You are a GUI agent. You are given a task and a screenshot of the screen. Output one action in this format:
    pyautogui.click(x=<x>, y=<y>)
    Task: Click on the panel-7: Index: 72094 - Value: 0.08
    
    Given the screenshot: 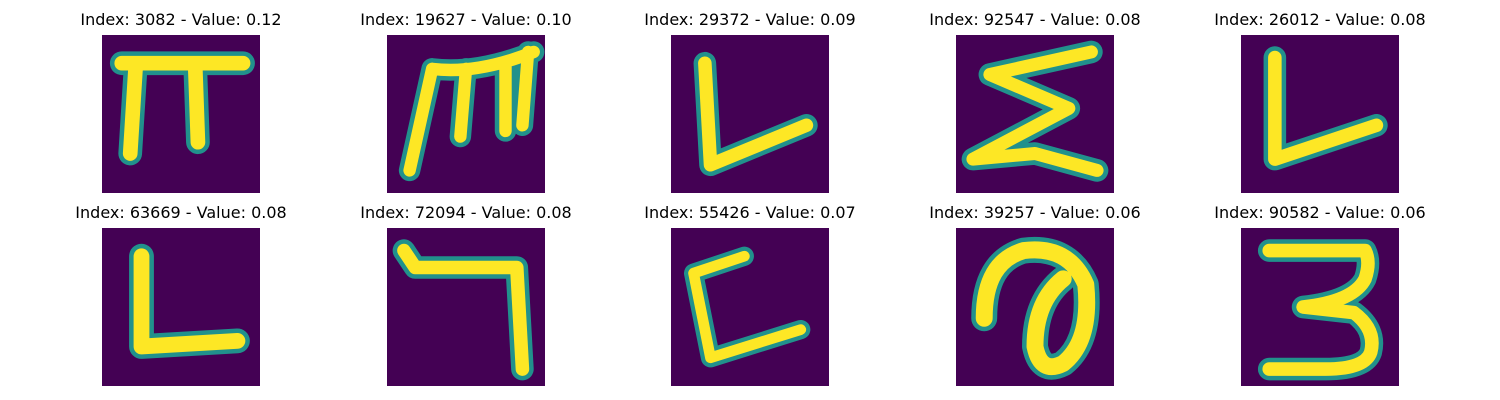 What is the action you would take?
    pyautogui.click(x=466, y=294)
    